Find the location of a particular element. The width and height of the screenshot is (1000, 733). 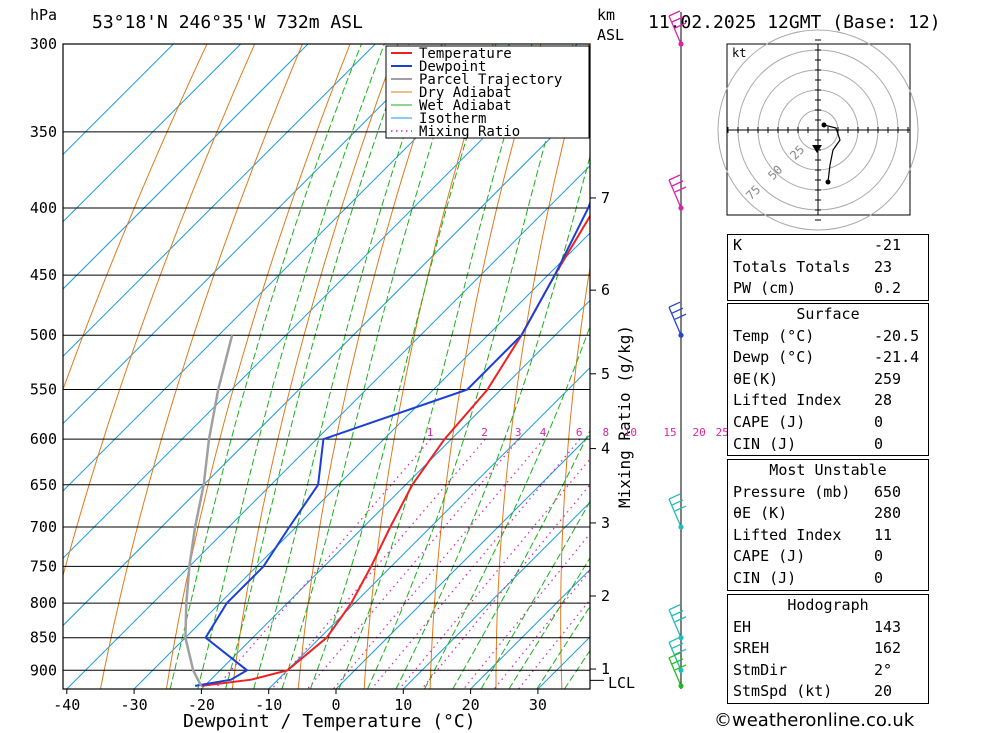

pressure-tick-label: 350 is located at coordinates (43, 132).